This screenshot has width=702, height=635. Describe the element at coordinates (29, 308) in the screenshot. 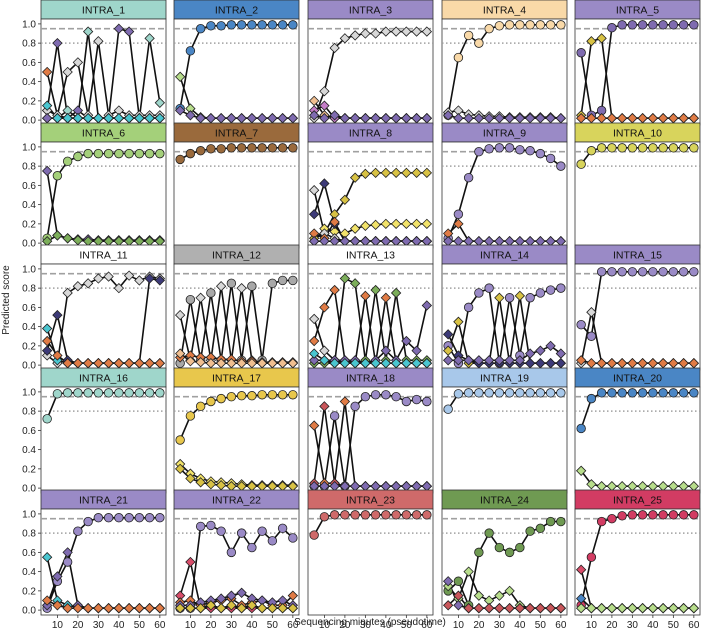

I see `y-tick-label: 0.6` at that location.